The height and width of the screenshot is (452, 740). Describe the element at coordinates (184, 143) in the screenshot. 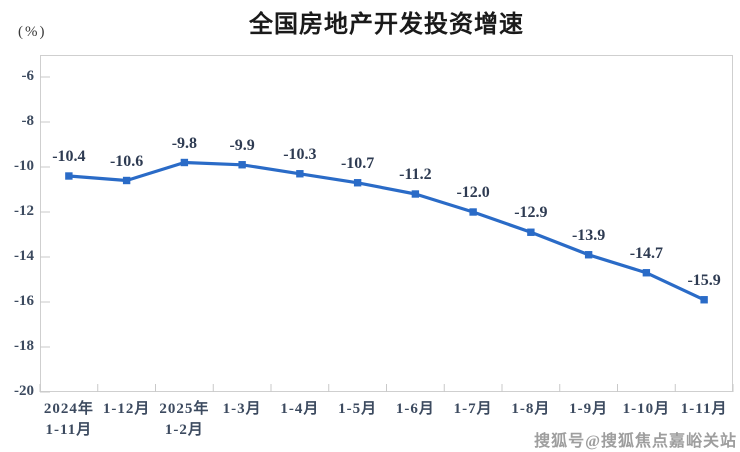

I see `data-point-label: -9.8` at that location.